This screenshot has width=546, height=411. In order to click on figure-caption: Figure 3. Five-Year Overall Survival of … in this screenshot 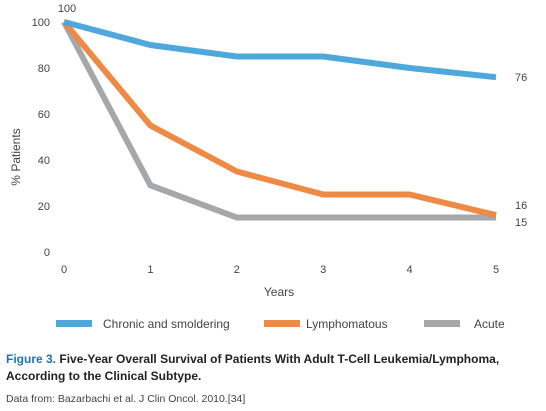, I will do `click(274, 378)`.